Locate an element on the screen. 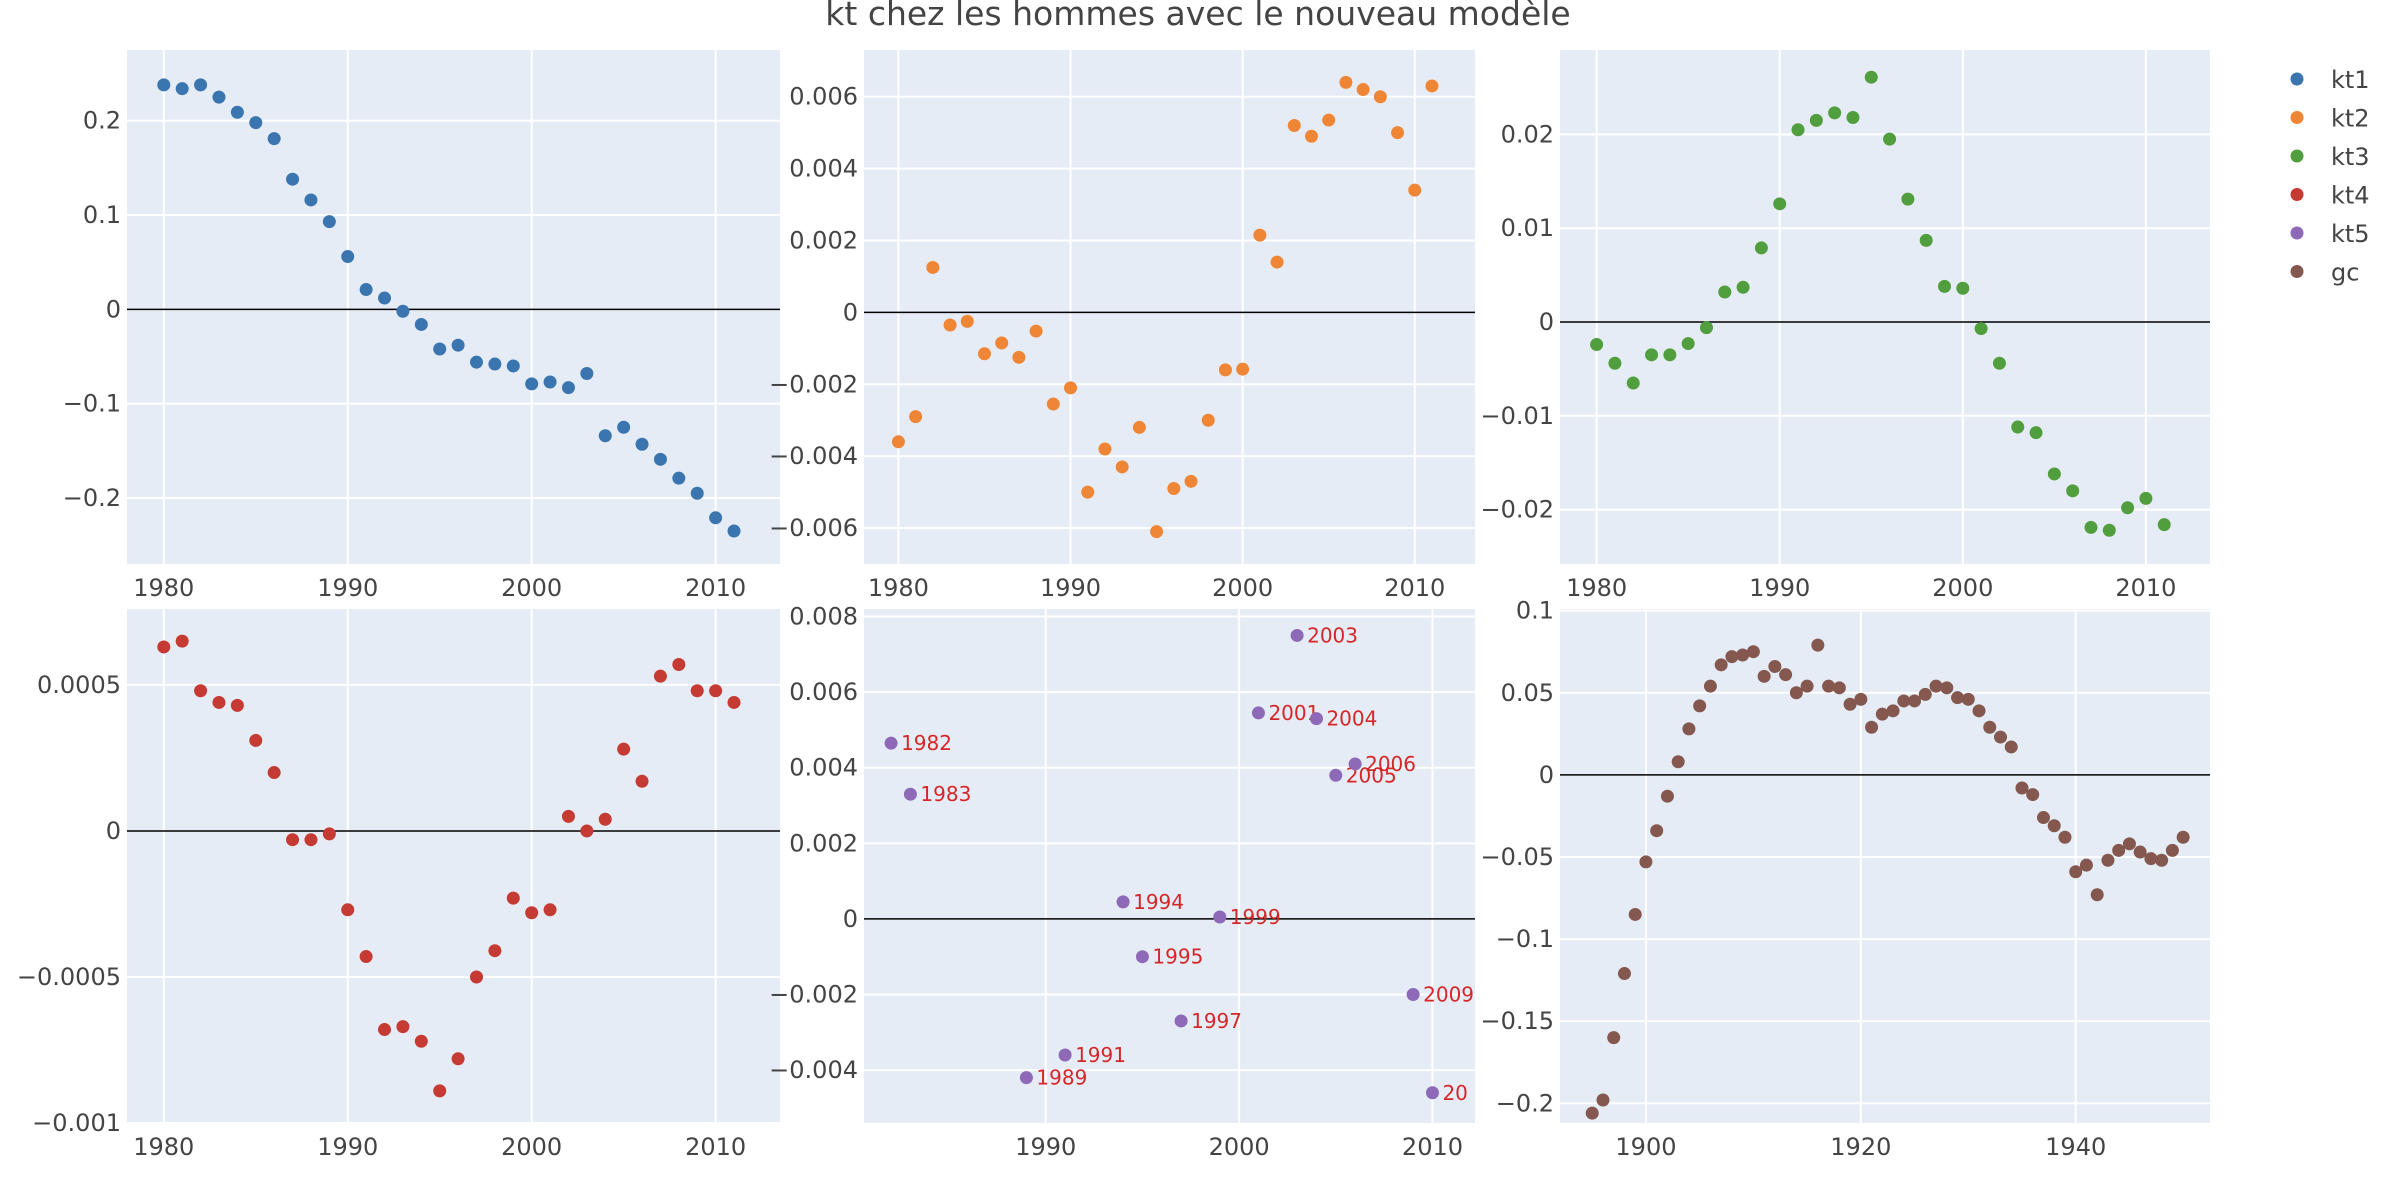 This screenshot has height=1196, width=2396. legend-item-gc: gc is located at coordinates (2325, 273).